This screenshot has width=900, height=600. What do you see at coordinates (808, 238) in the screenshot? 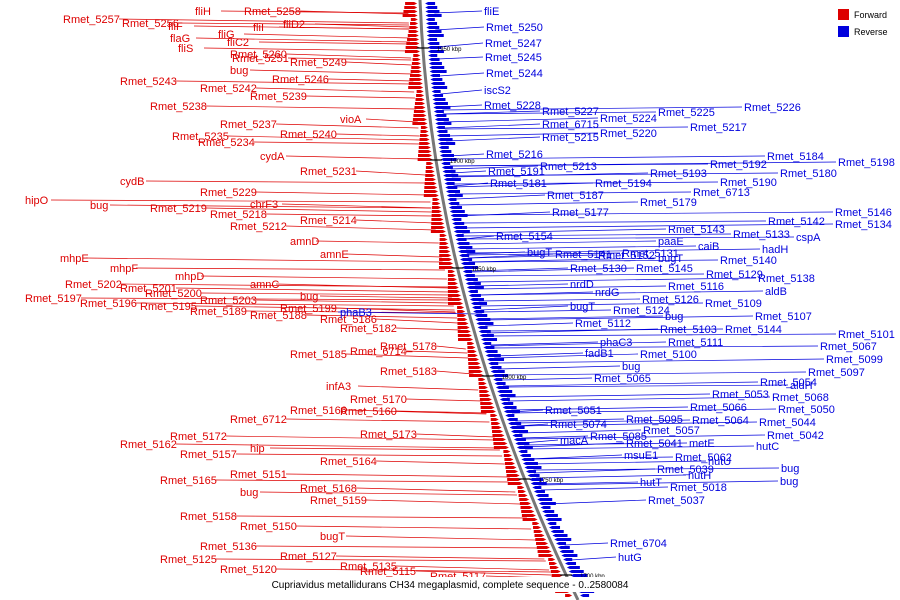
I see `reverse-gene-label: cspA` at bounding box center [808, 238].